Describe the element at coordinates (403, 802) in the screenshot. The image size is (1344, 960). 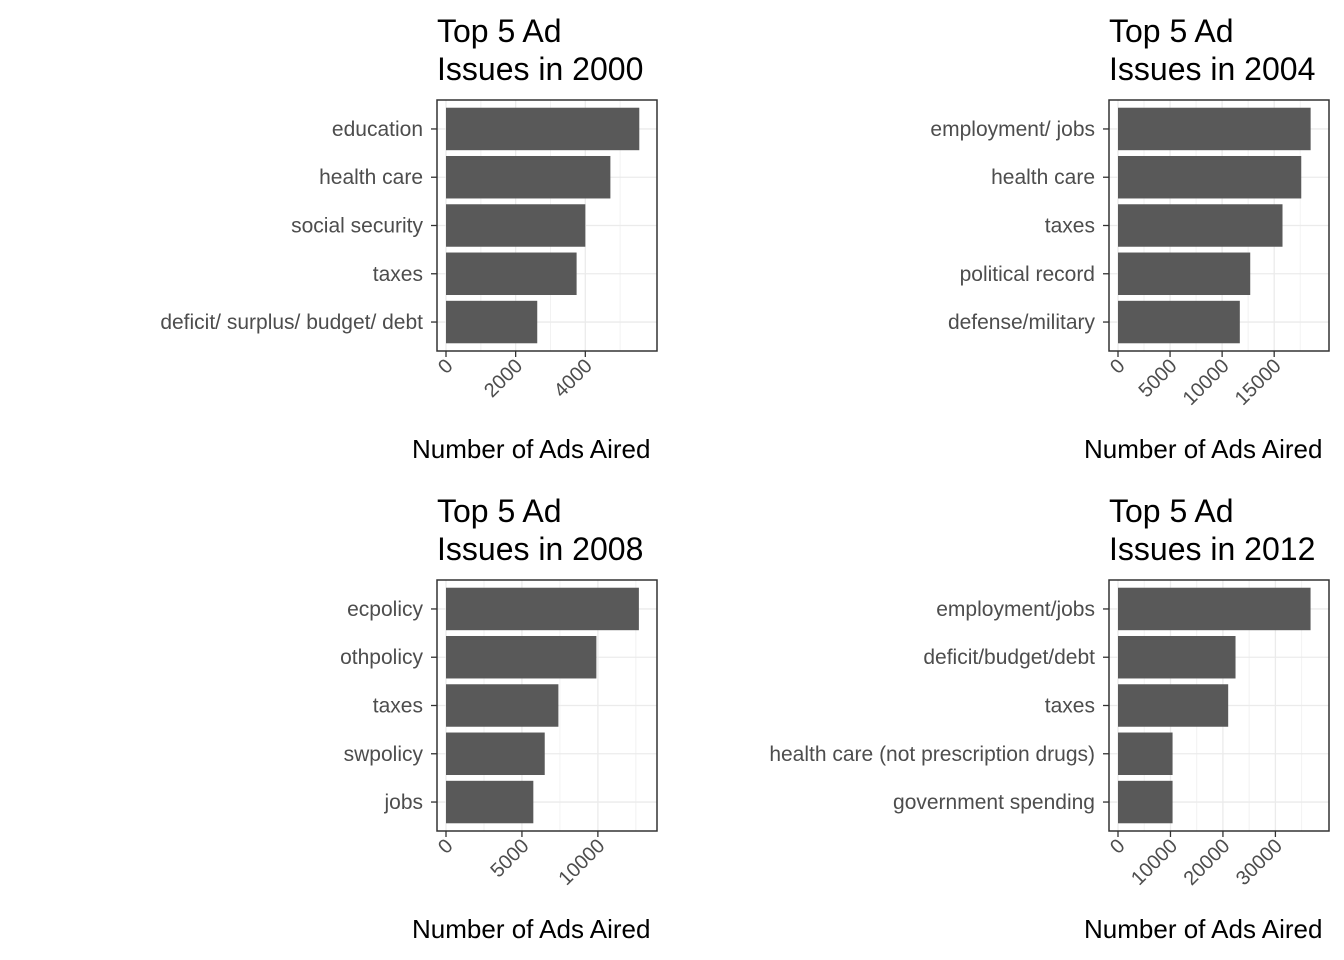
I see `y-tick-label: jobs` at that location.